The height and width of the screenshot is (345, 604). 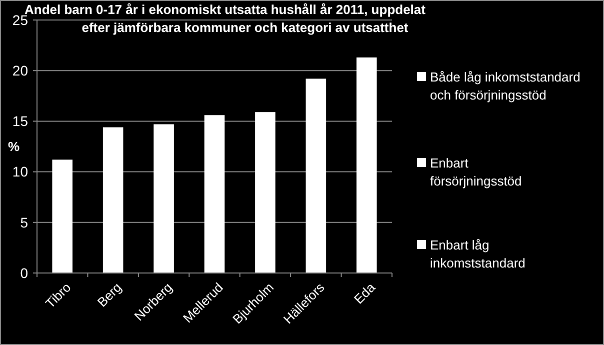 I want to click on y-axis-title: %, so click(x=14, y=146).